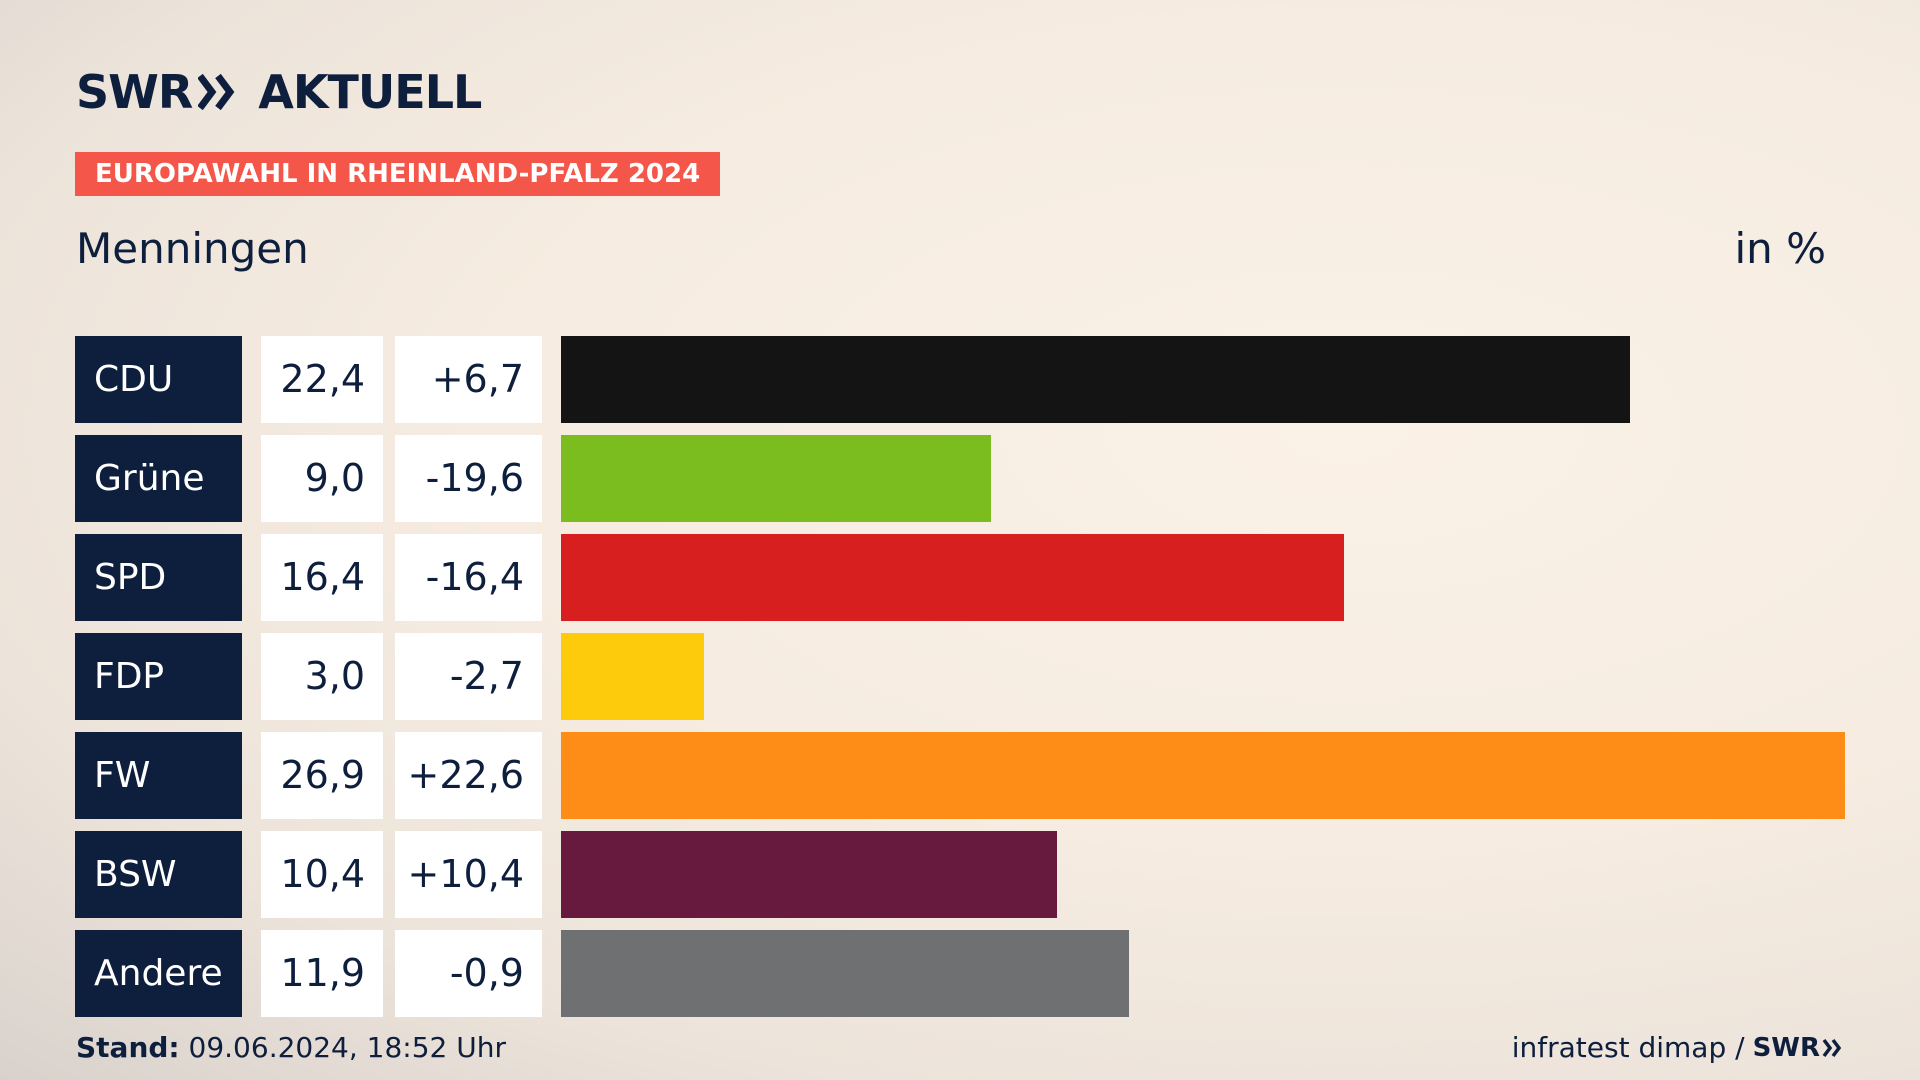 Image resolution: width=1920 pixels, height=1080 pixels. What do you see at coordinates (128, 1047) in the screenshot?
I see `stand-label: Stand:` at bounding box center [128, 1047].